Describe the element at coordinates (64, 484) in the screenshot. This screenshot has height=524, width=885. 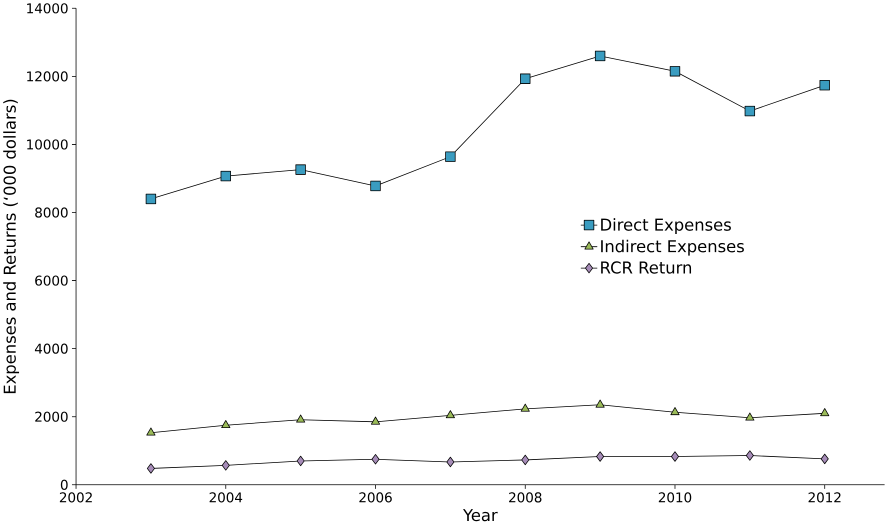
I see `y-tick-label: 0` at that location.